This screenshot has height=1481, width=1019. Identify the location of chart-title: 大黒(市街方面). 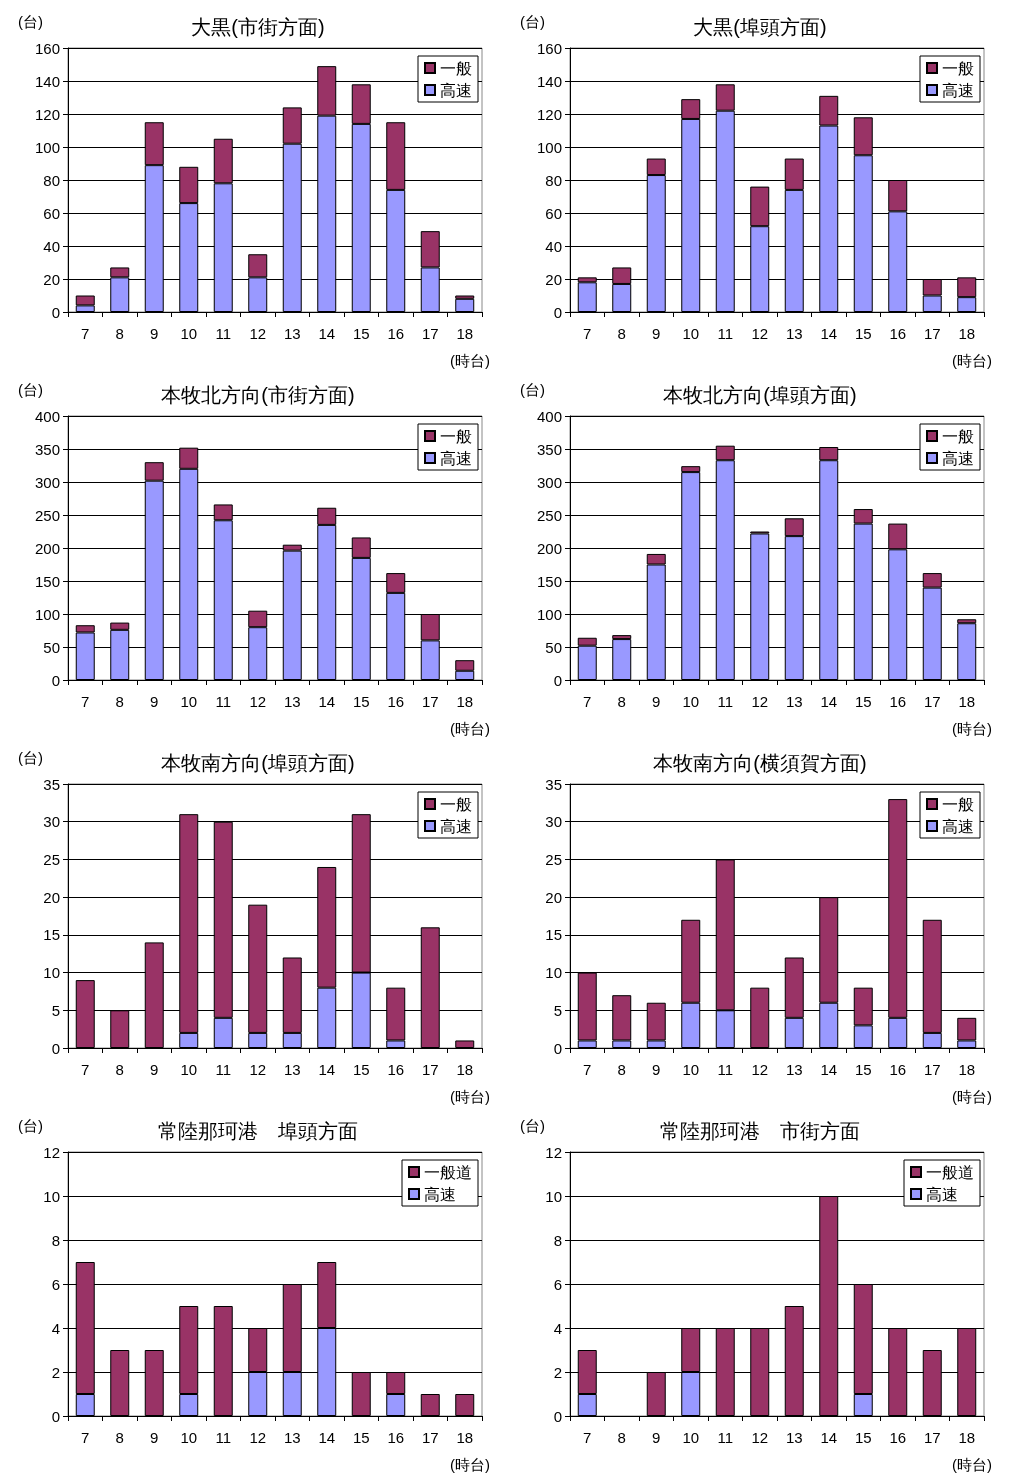
(258, 27).